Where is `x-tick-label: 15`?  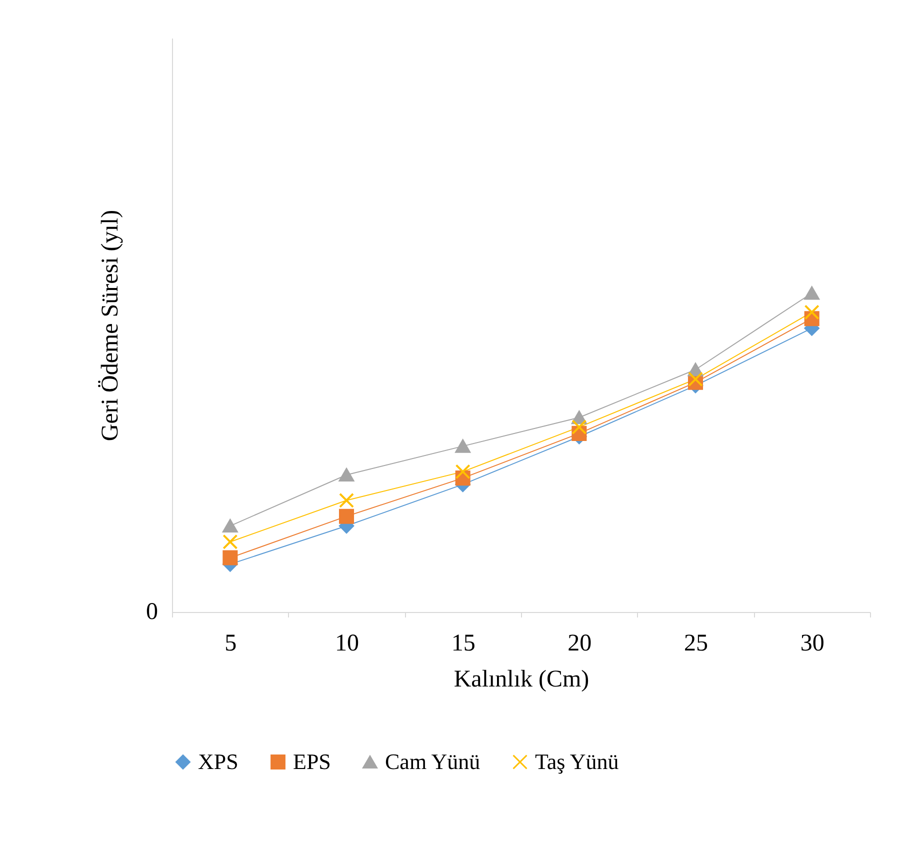
x-tick-label: 15 is located at coordinates (463, 643).